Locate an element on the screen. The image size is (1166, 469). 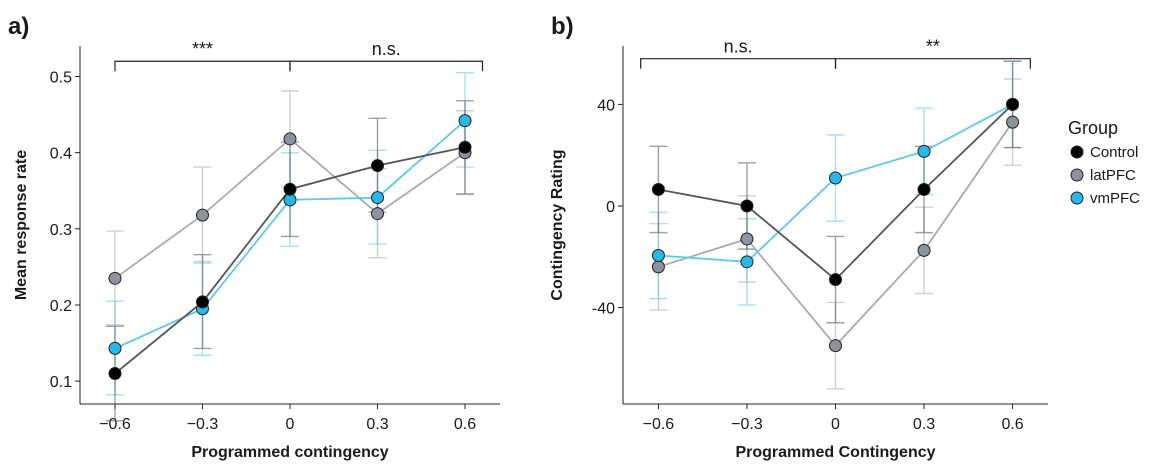
x-tick-label: −0.6 is located at coordinates (659, 424).